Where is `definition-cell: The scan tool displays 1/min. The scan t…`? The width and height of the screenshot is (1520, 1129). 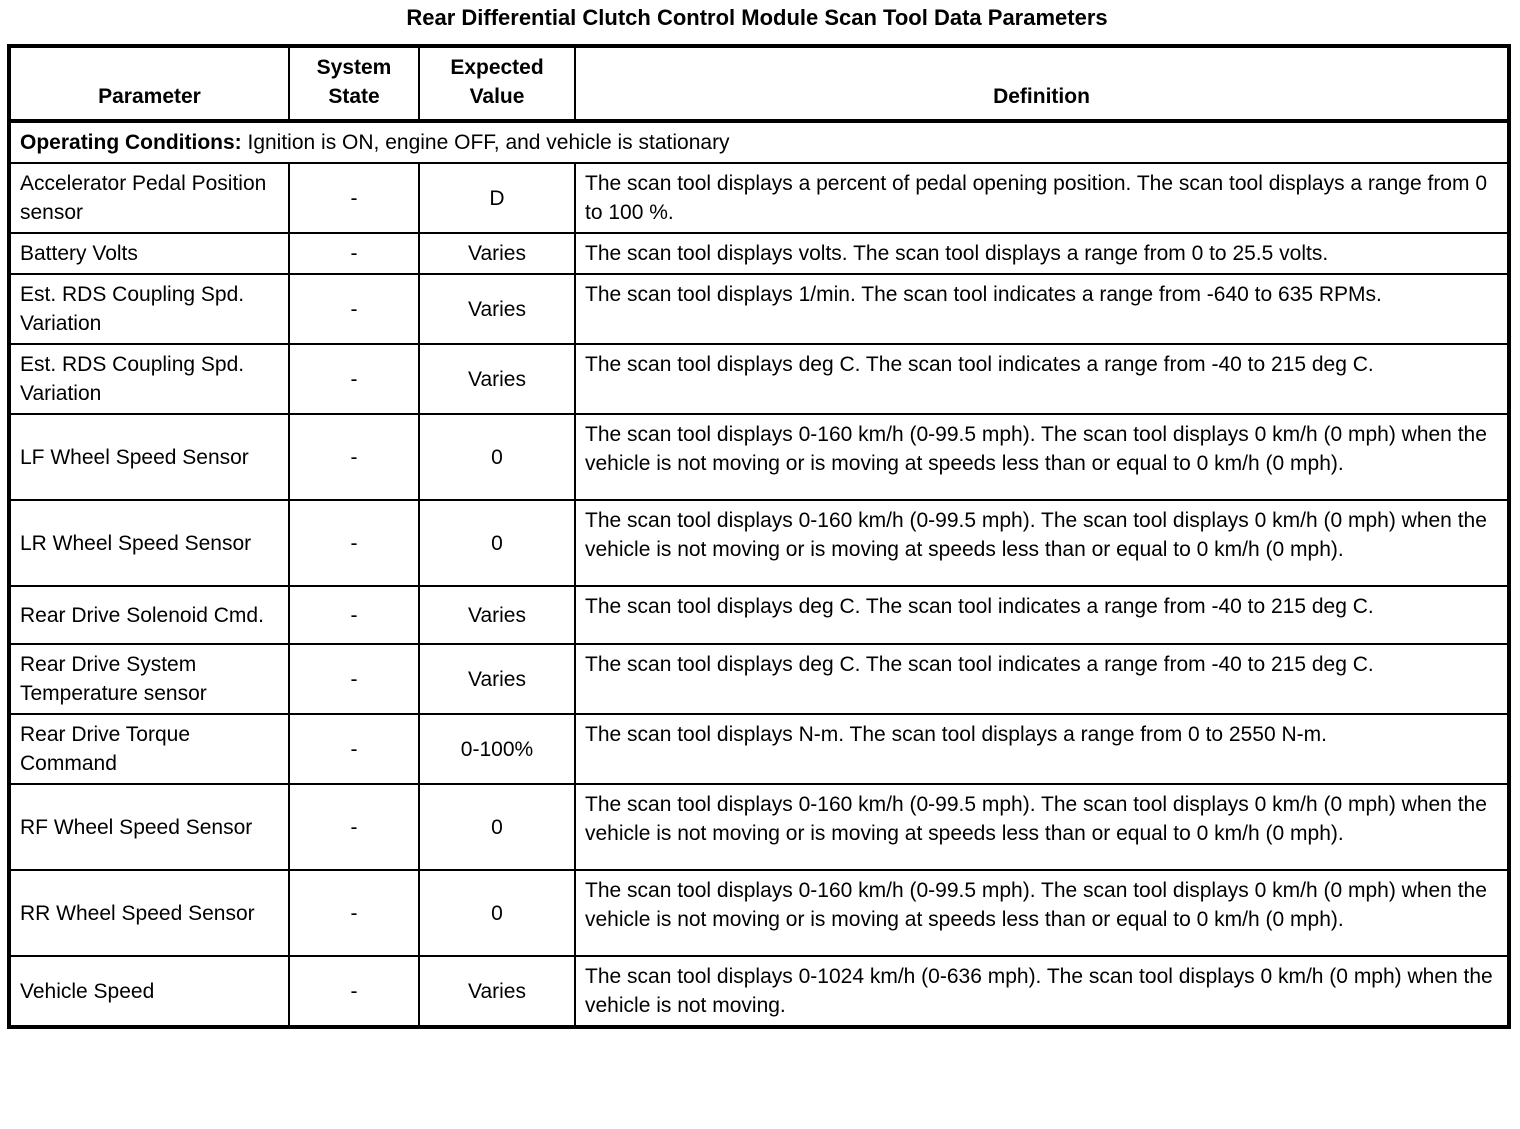
definition-cell: The scan tool displays 1/min. The scan t… is located at coordinates (1042, 309).